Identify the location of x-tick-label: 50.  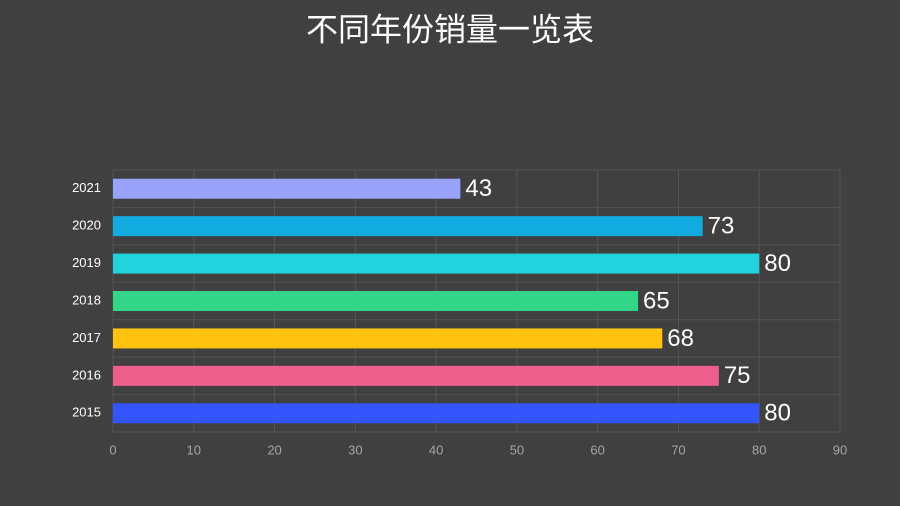
(517, 449).